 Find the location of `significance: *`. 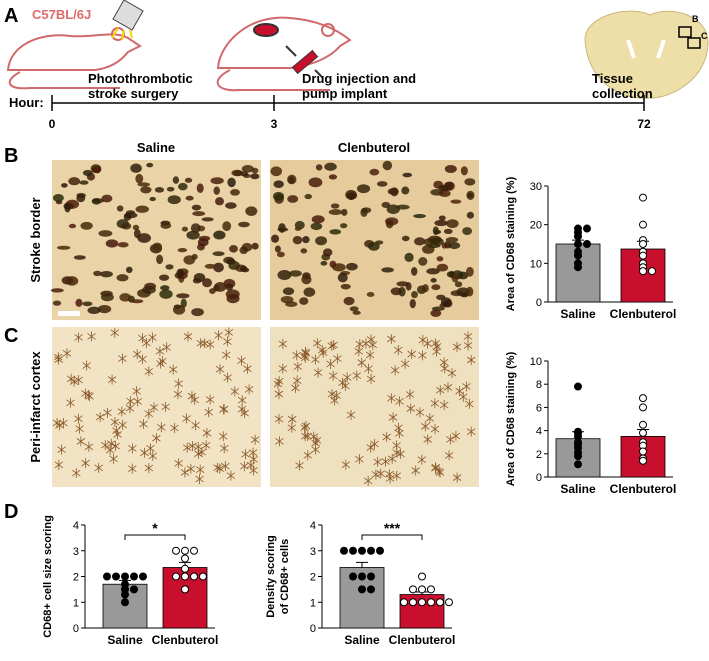

significance: * is located at coordinates (155, 528).